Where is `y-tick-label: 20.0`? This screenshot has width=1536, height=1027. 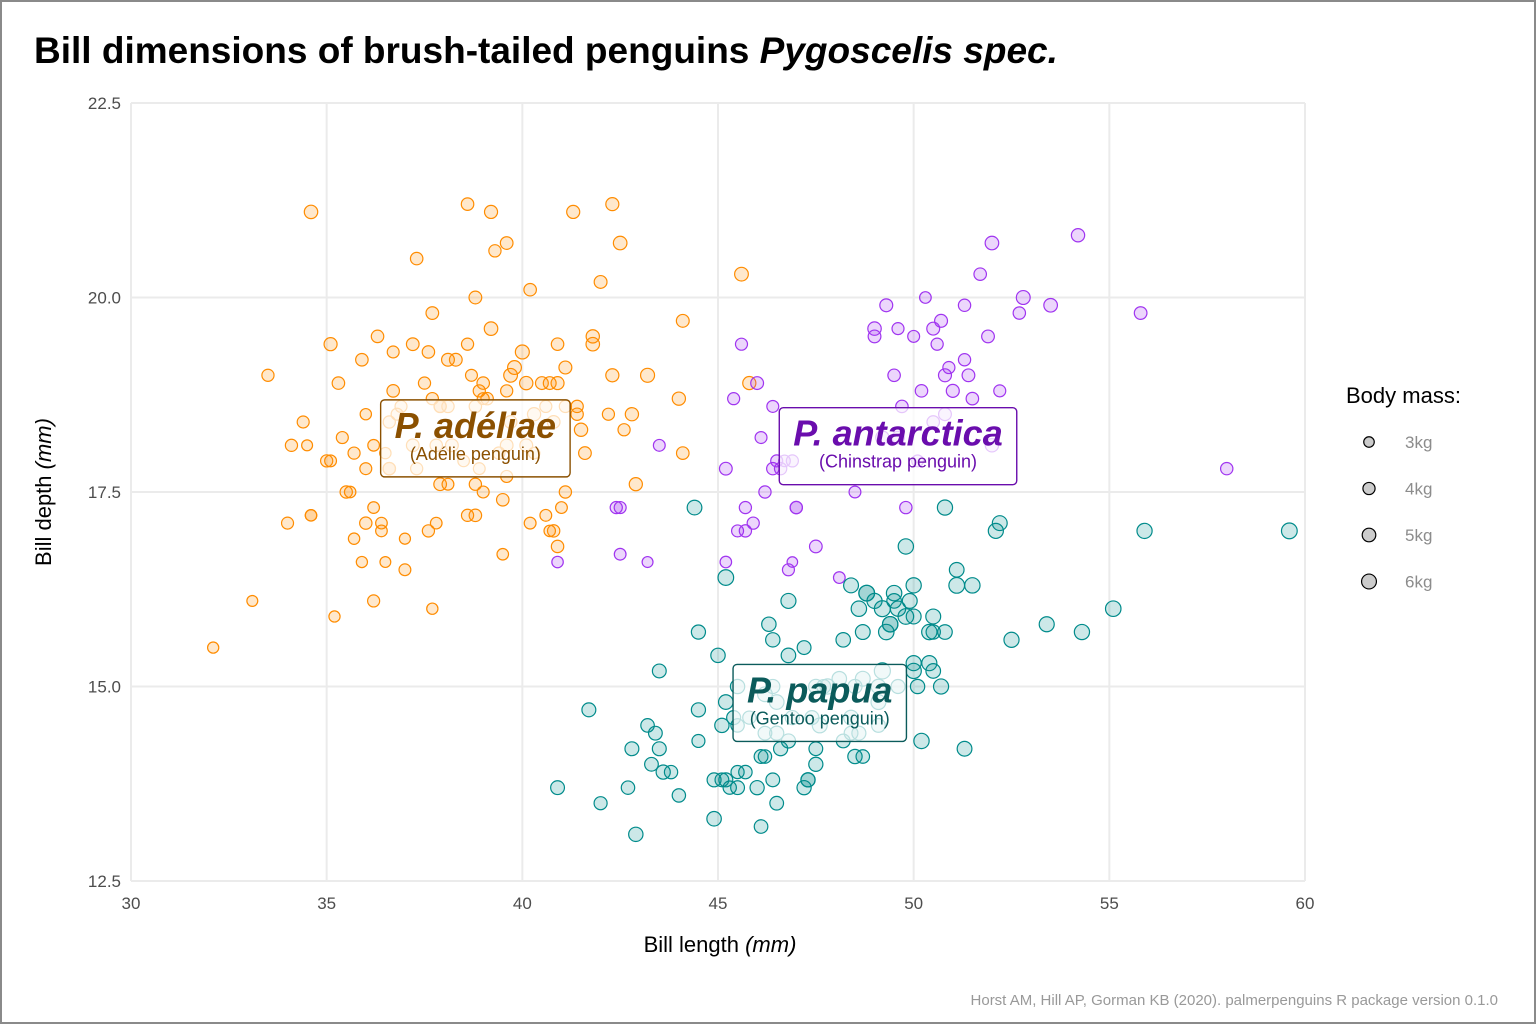 y-tick-label: 20.0 is located at coordinates (104, 298).